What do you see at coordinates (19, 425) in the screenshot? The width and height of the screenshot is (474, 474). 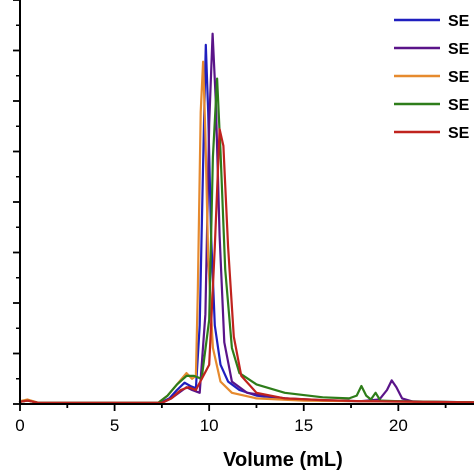 I see `x-tick-label: 0` at bounding box center [19, 425].